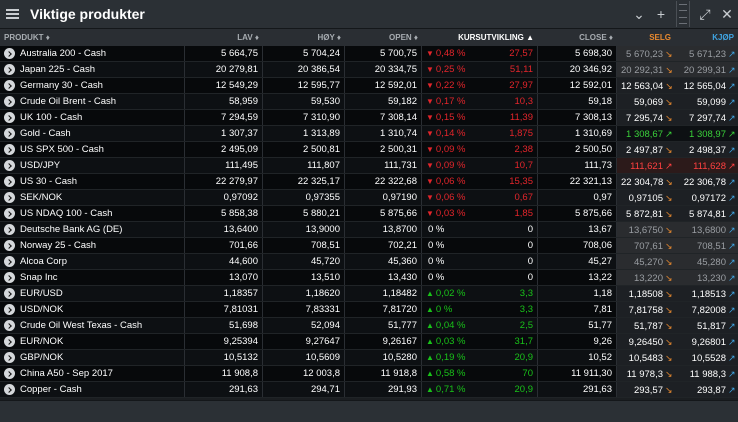  I want to click on header-lav: LAV ♦, so click(248, 37).